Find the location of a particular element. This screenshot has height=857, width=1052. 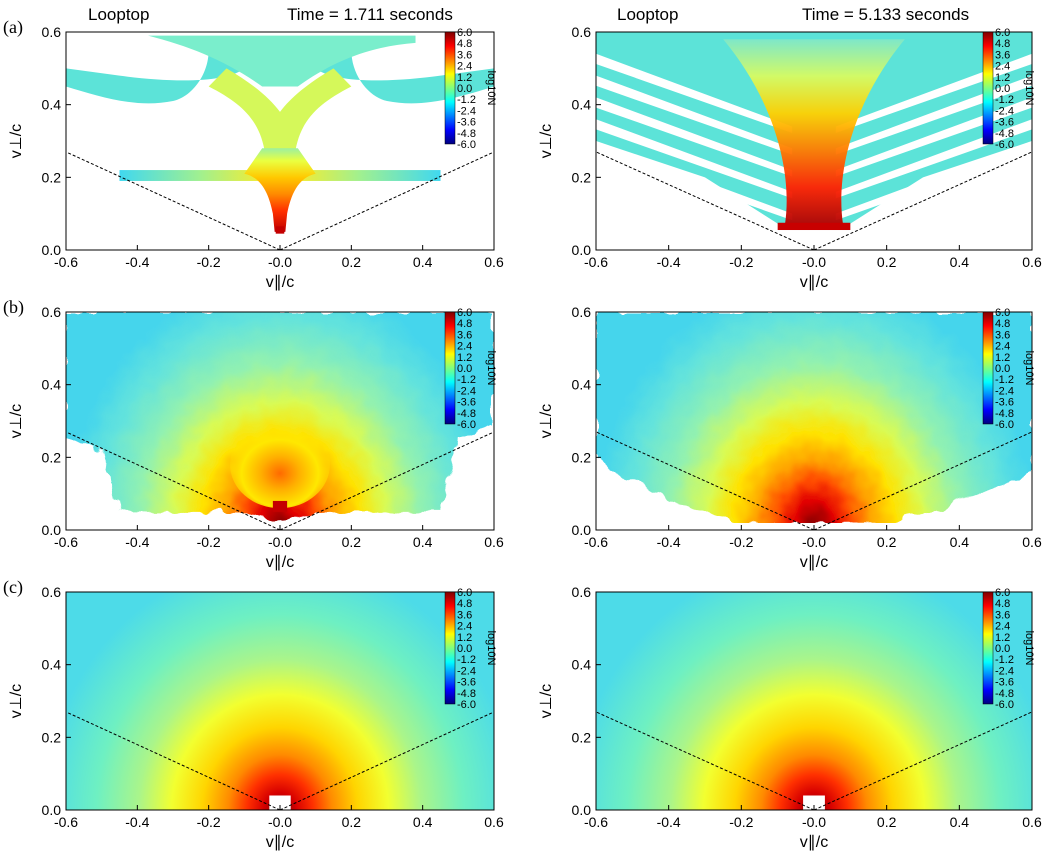

top-cap is located at coordinates (282, 61).